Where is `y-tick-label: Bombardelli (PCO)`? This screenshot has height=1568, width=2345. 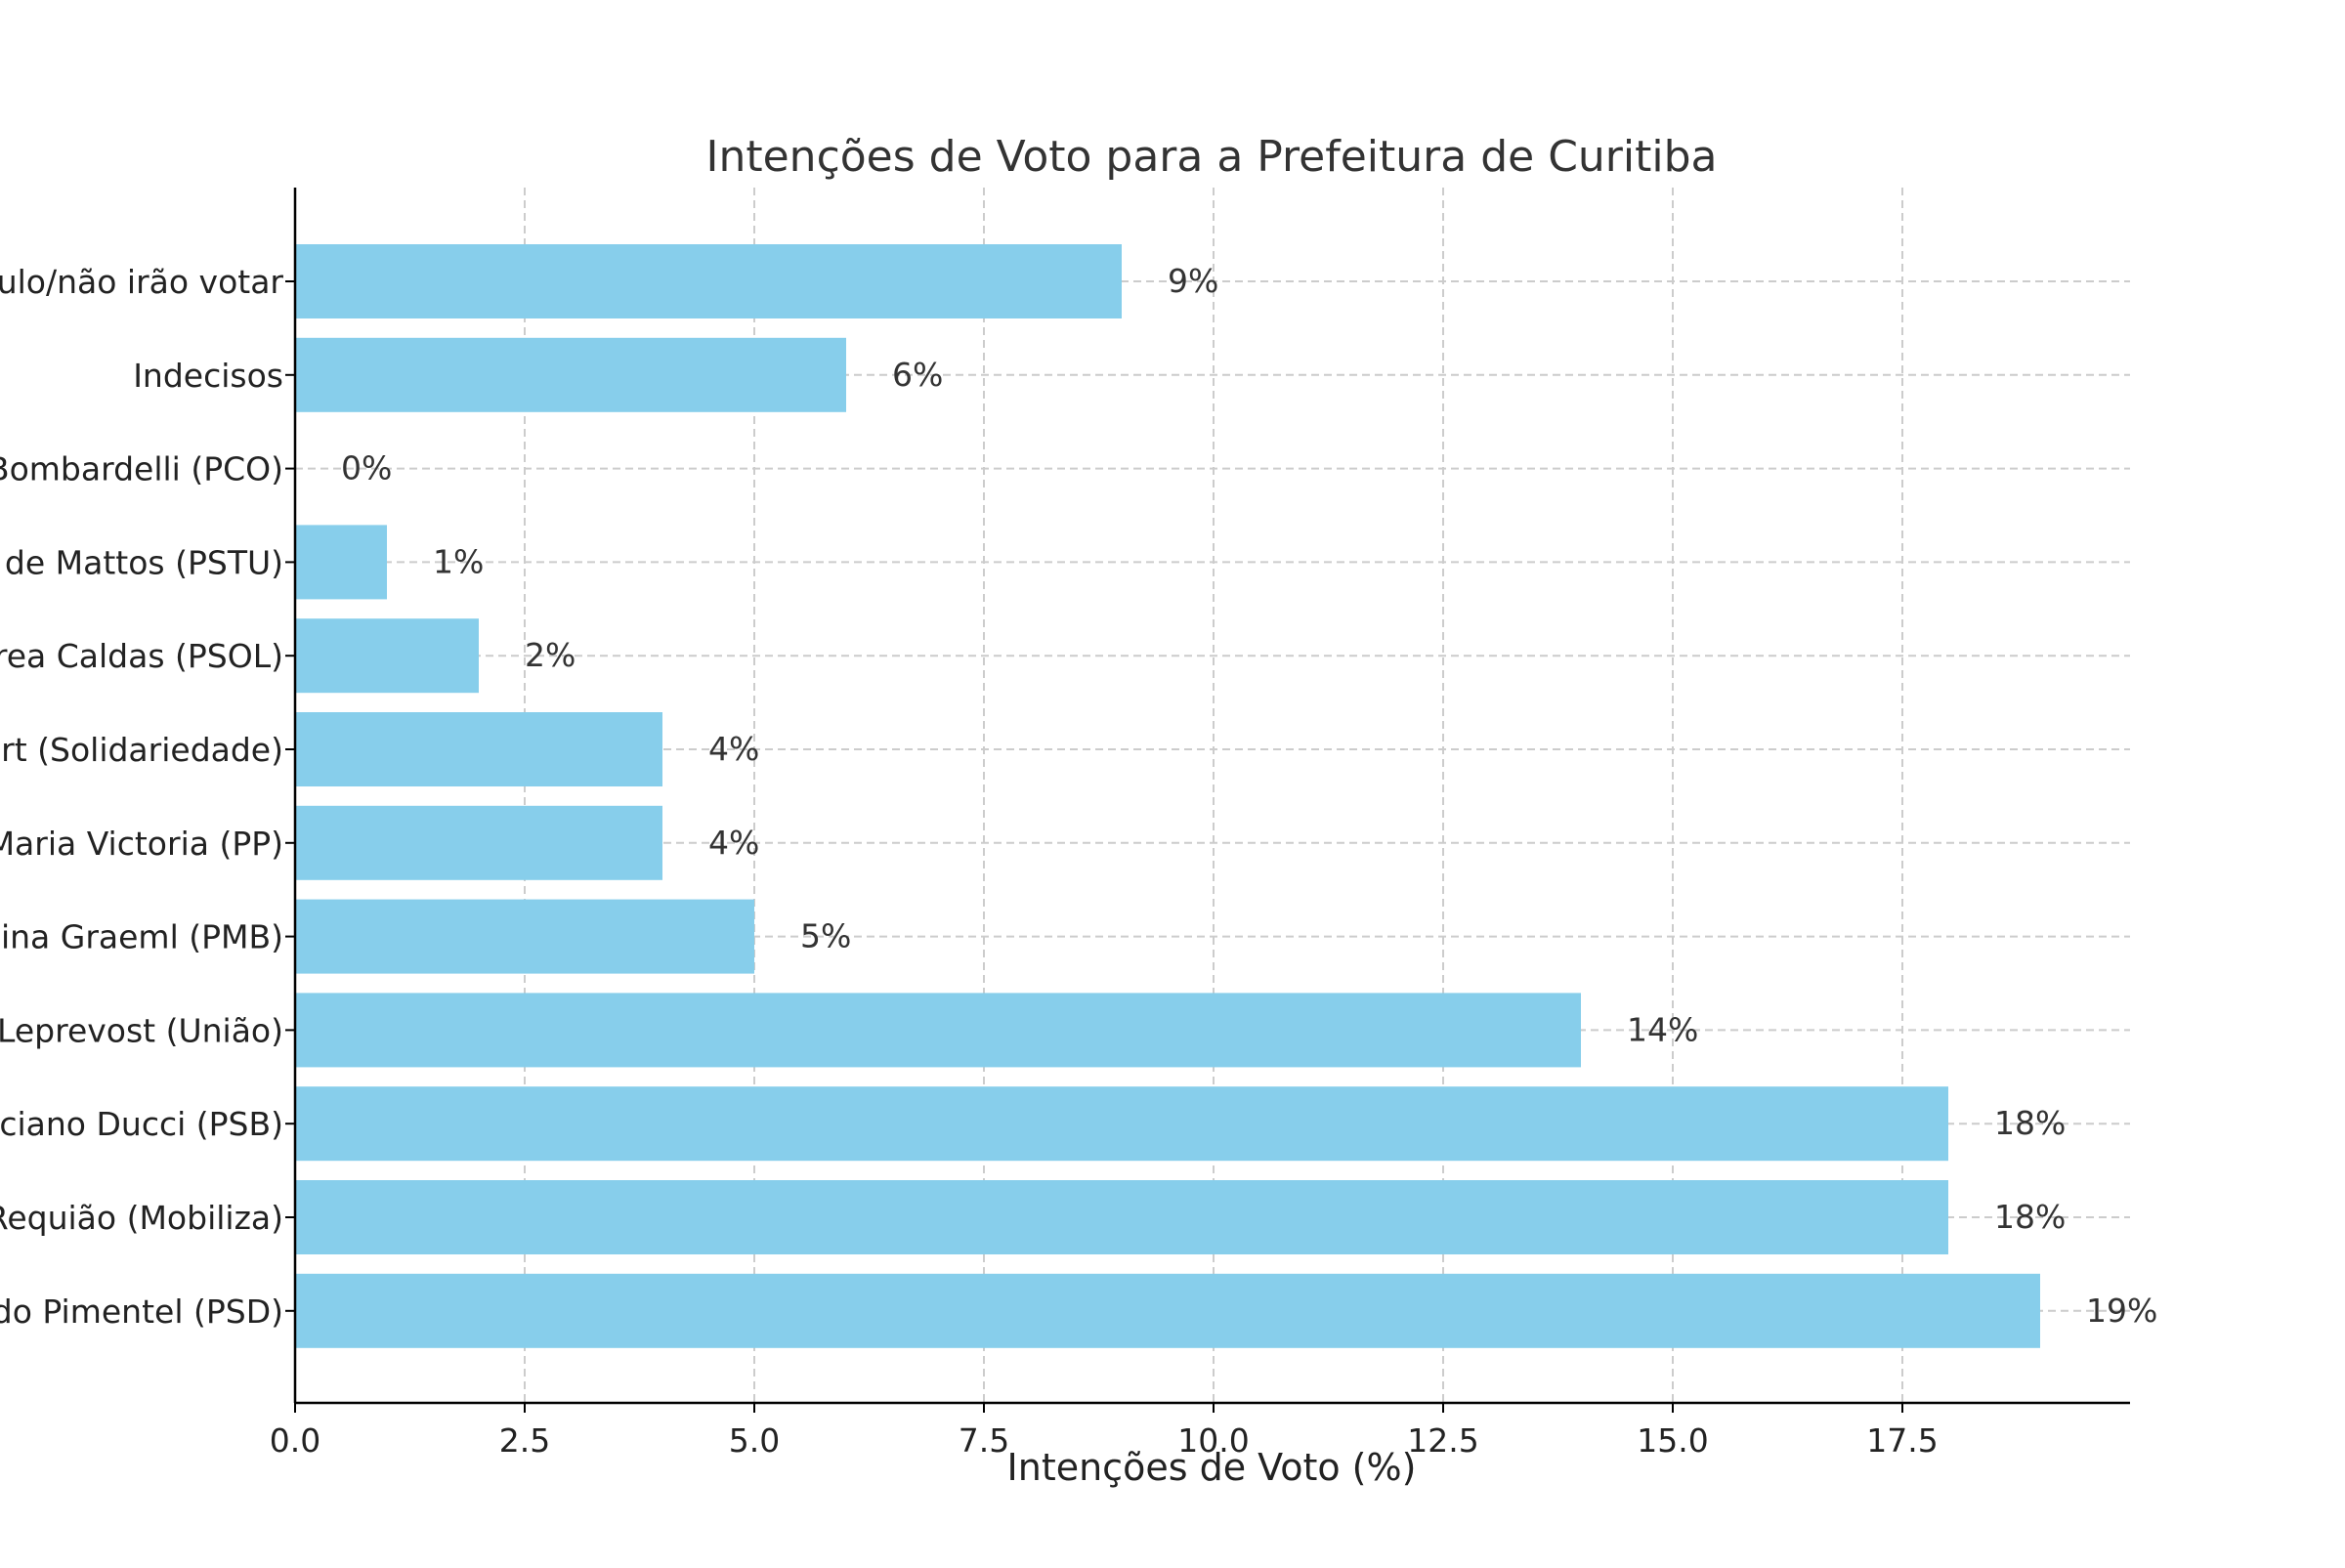
y-tick-label: Bombardelli (PCO) is located at coordinates (141, 469).